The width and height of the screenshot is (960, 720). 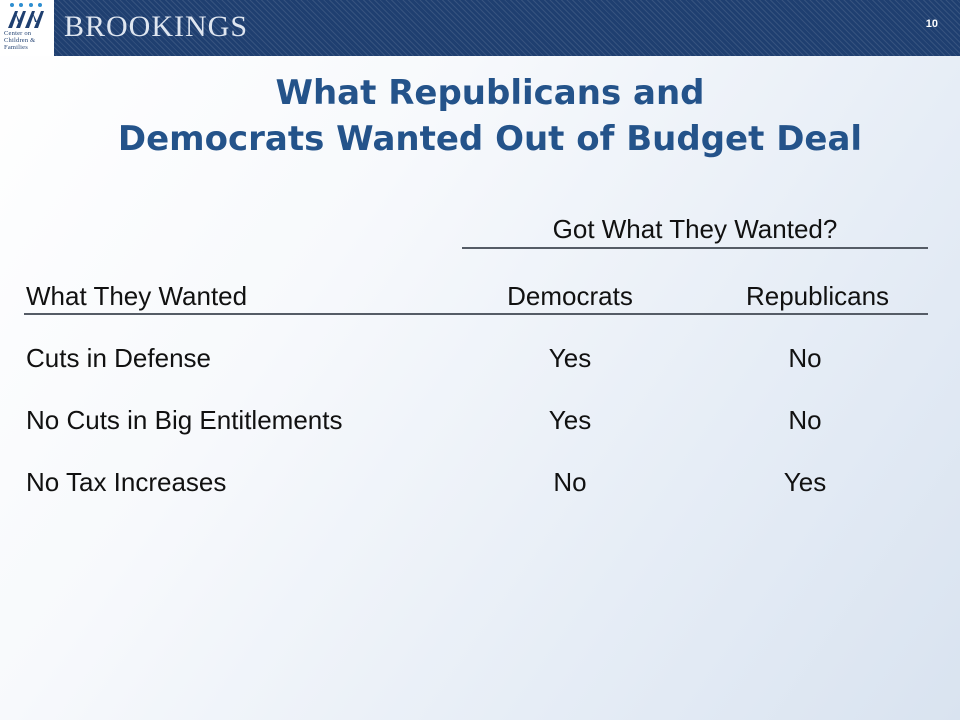 What do you see at coordinates (490, 139) in the screenshot?
I see `title-line-2: Democrats Wanted Out of Budget Deal` at bounding box center [490, 139].